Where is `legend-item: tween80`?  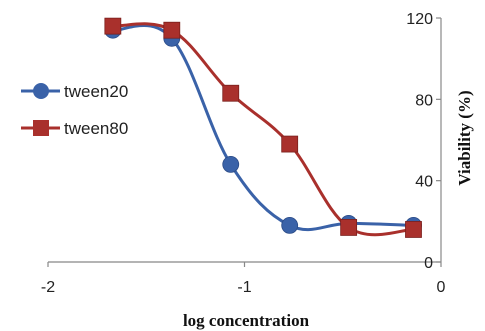
legend-item: tween80 is located at coordinates (74, 128).